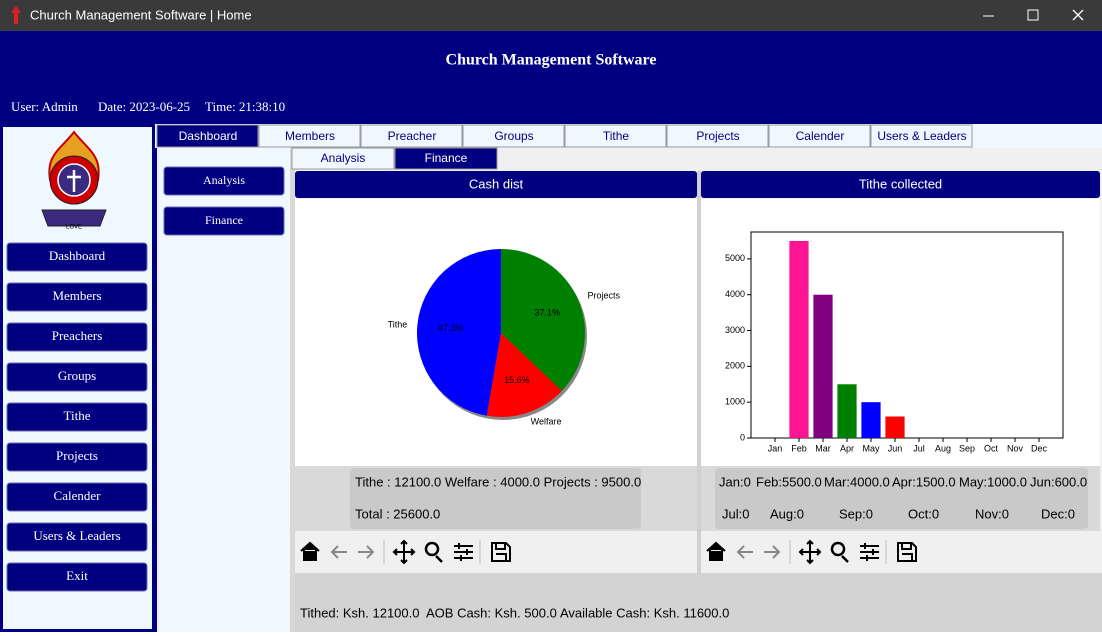 This screenshot has width=1102, height=636. Describe the element at coordinates (775, 448) in the screenshot. I see `x-tick-label: Jan` at that location.